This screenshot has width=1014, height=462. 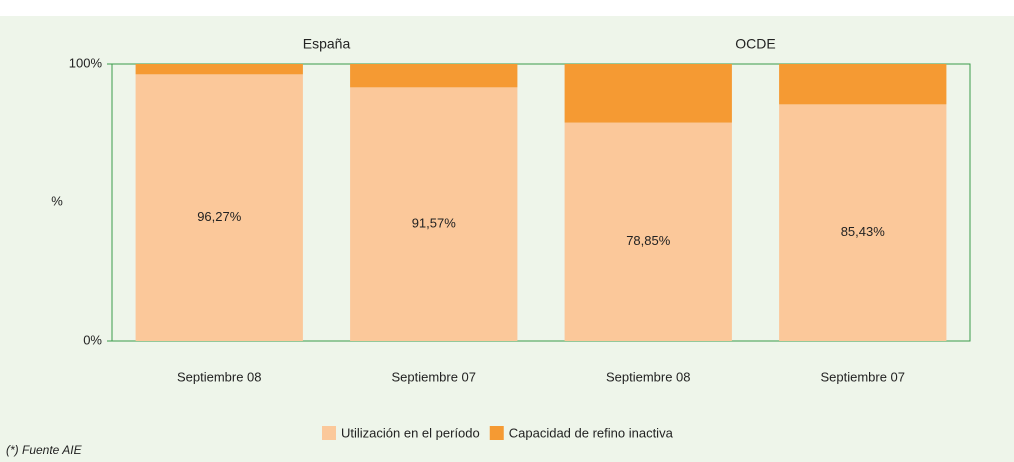 What do you see at coordinates (434, 223) in the screenshot?
I see `value-label: 91,57%` at bounding box center [434, 223].